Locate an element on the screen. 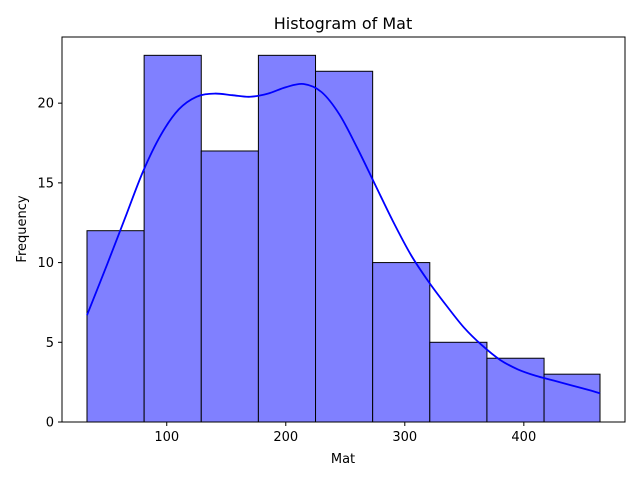 The width and height of the screenshot is (640, 480). y-tick-label: 0 is located at coordinates (50, 423).